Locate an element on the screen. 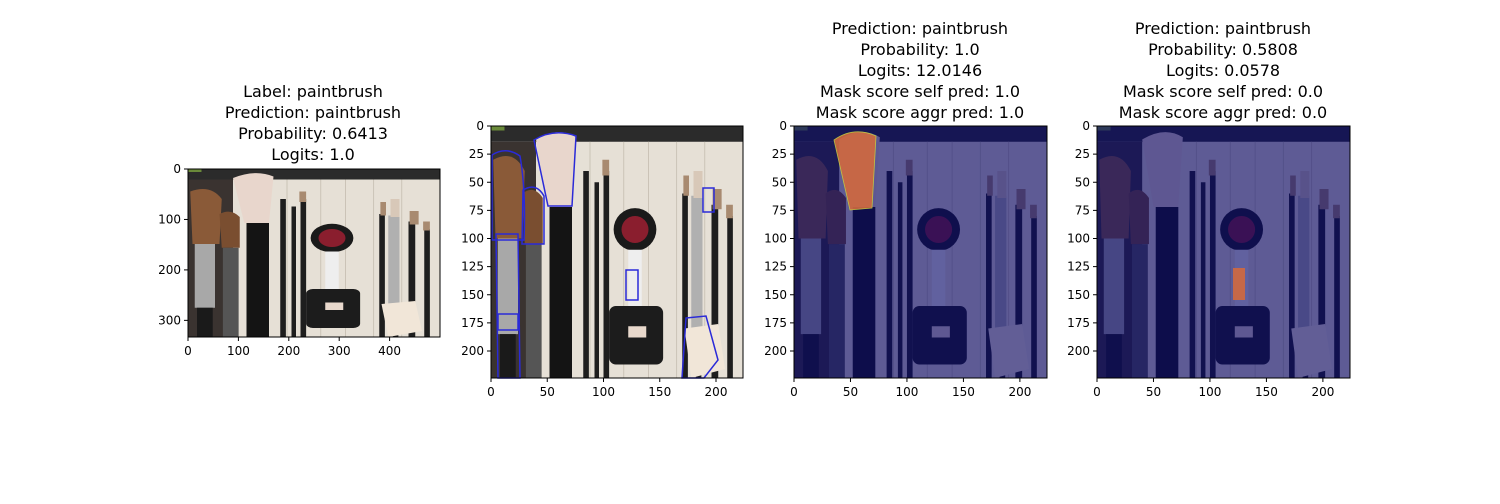 This screenshot has width=1500, height=504. axes-3-frame is located at coordinates (920, 252).